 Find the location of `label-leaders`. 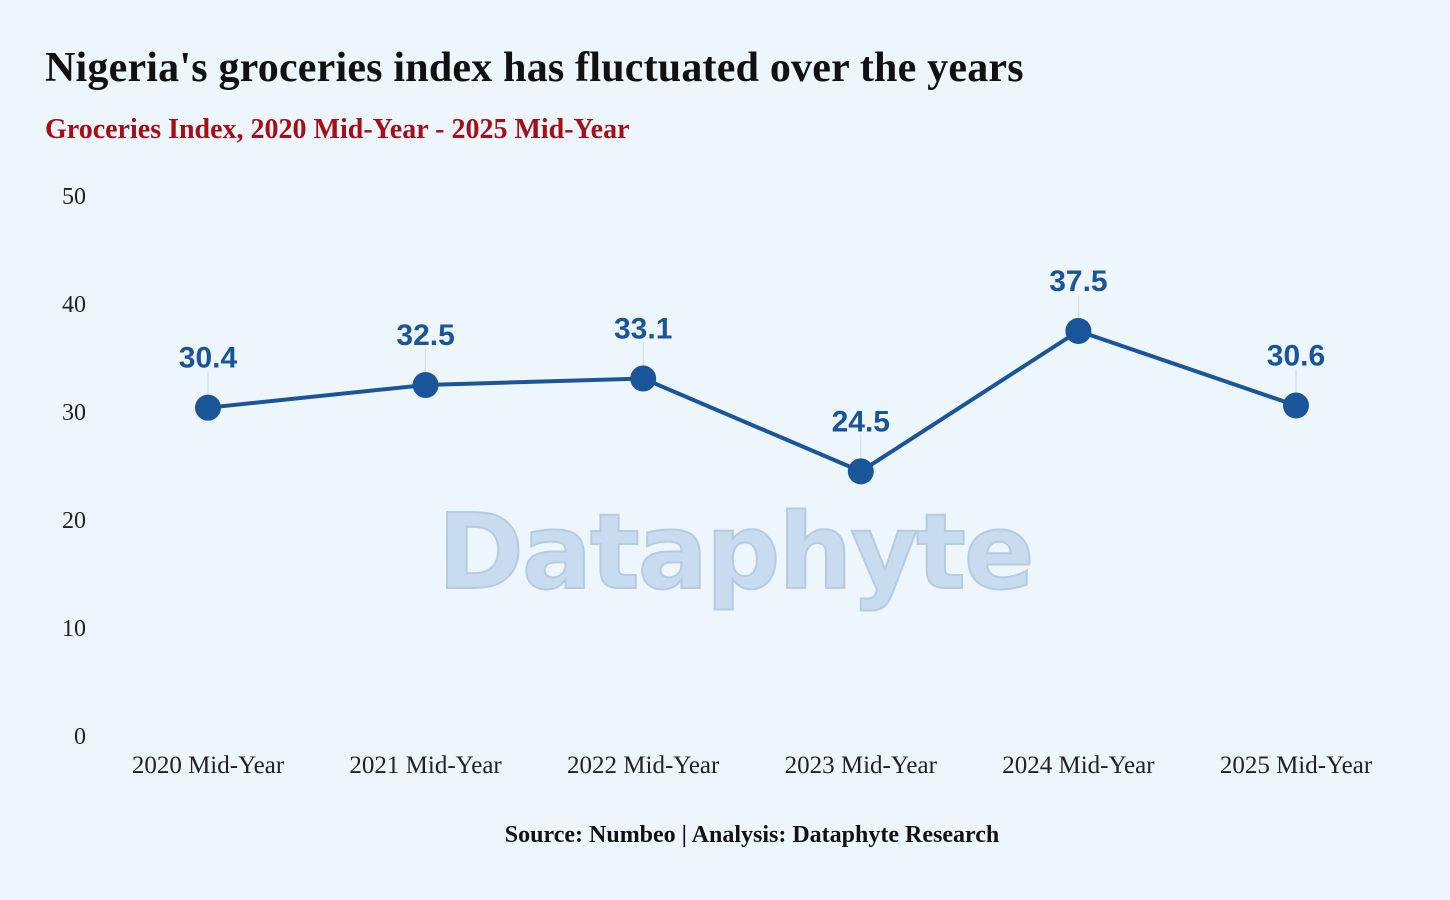

label-leaders is located at coordinates (752, 377).